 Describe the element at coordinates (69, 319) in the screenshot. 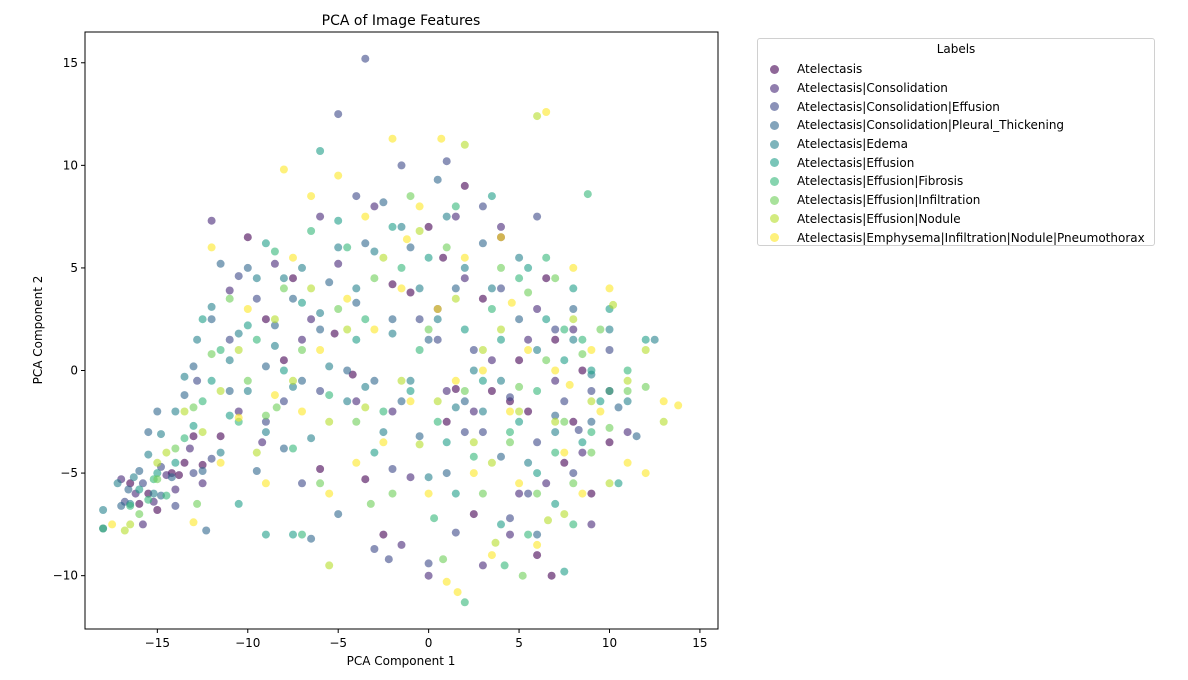

I see `y-axis-ticks: −10 −5 0 5 10 15` at that location.